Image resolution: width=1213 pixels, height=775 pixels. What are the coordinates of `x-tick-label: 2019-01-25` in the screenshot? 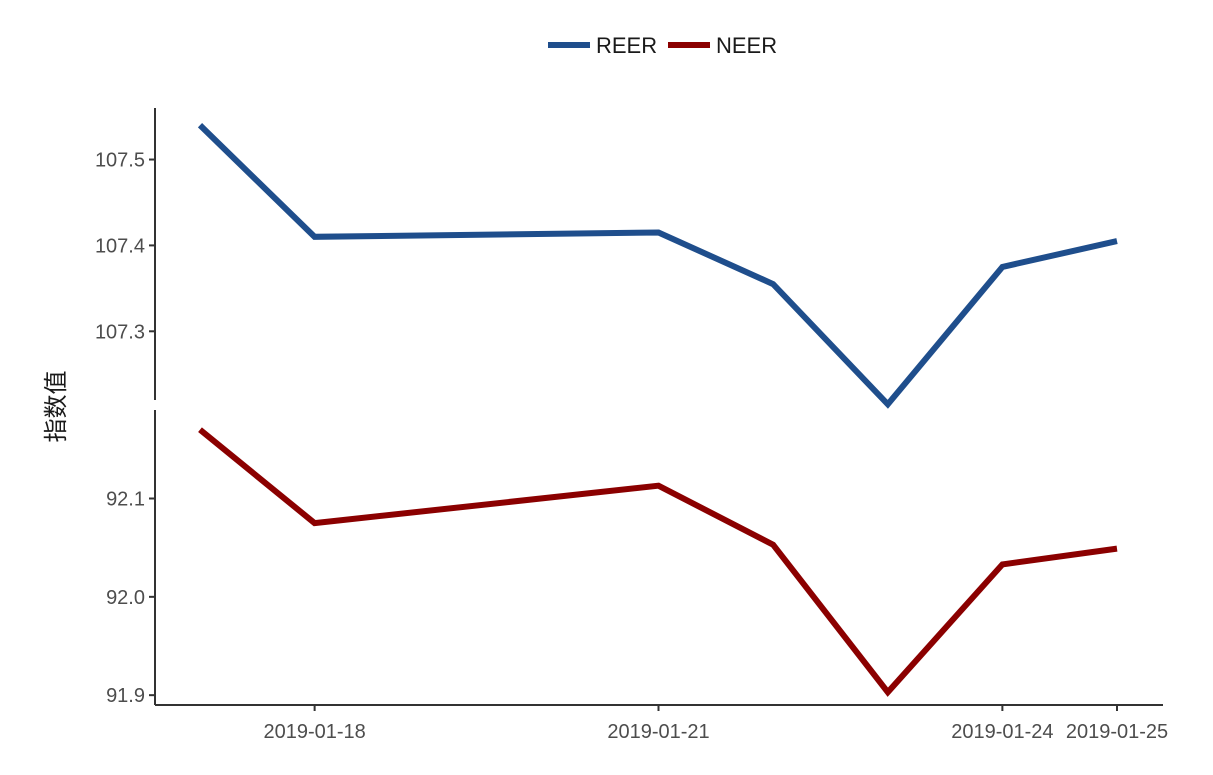 It's located at (1117, 732).